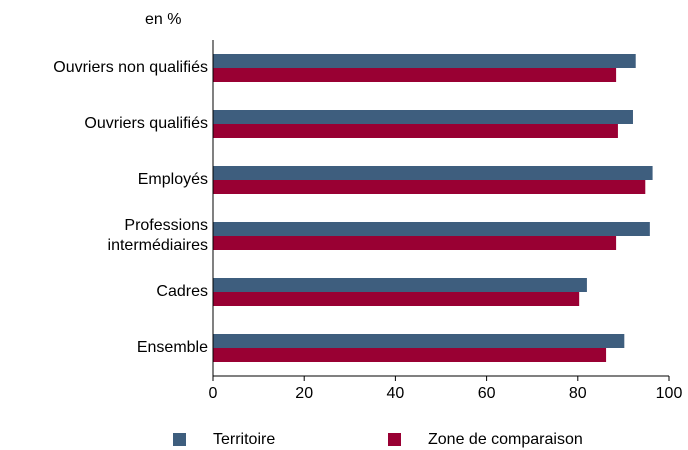 Image resolution: width=688 pixels, height=450 pixels. I want to click on y-tick-label: Ouvriers non qualifiés, so click(130, 67).